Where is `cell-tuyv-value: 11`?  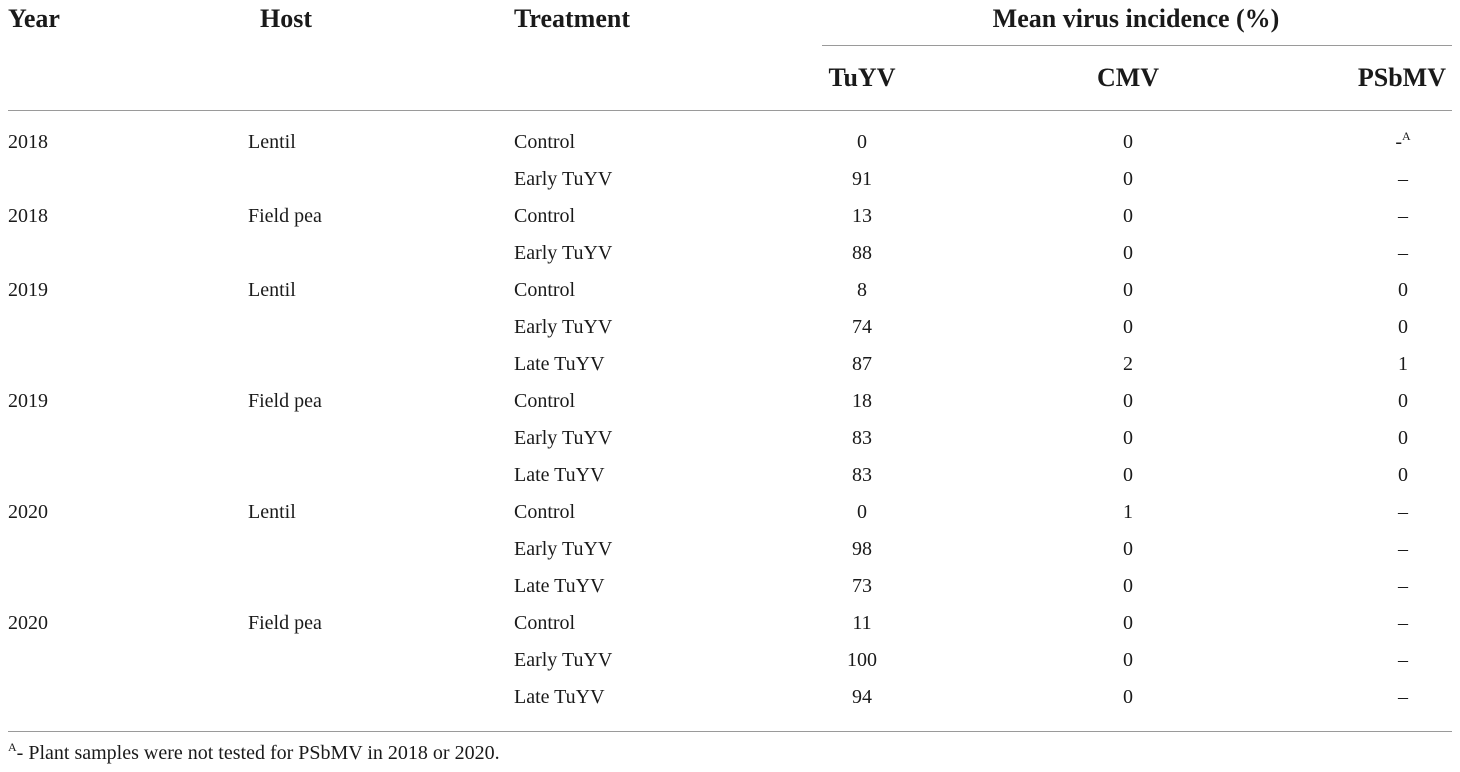
cell-tuyv-value: 11 is located at coordinates (862, 623).